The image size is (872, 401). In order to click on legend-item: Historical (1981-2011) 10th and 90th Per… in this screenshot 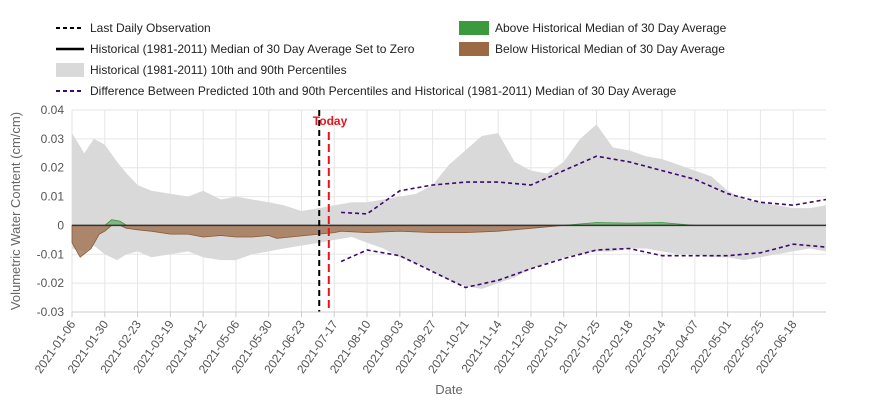, I will do `click(201, 70)`.